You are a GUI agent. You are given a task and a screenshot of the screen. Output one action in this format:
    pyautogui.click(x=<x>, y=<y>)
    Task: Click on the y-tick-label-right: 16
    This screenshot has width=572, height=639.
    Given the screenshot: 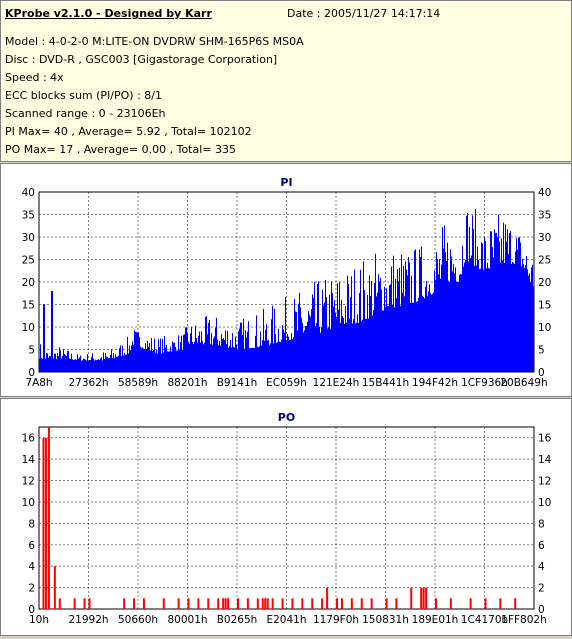 What is the action you would take?
    pyautogui.click(x=545, y=439)
    